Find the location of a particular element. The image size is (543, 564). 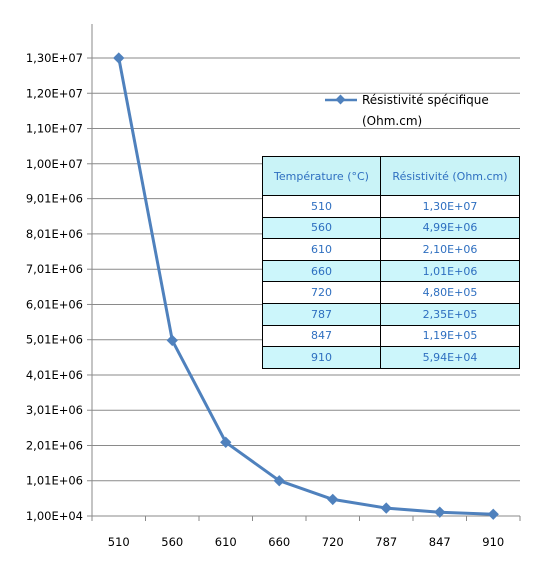

x-tick-label: 510 is located at coordinates (119, 542).